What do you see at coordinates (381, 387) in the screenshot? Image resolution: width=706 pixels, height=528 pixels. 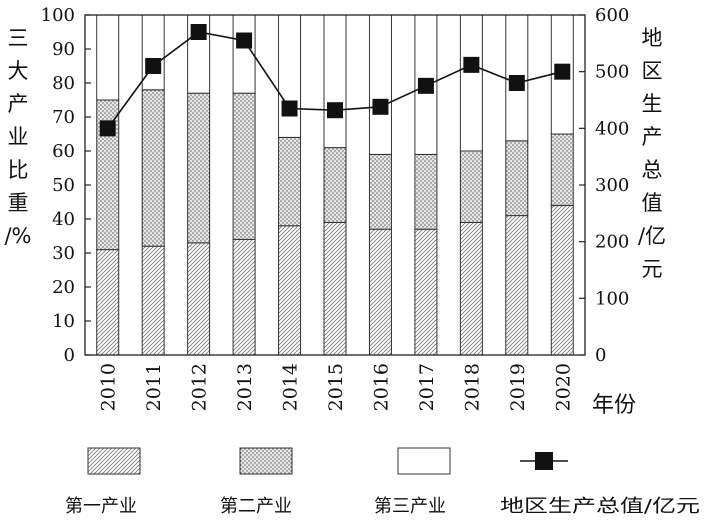 I see `x-tick-label-2016: 2016` at bounding box center [381, 387].